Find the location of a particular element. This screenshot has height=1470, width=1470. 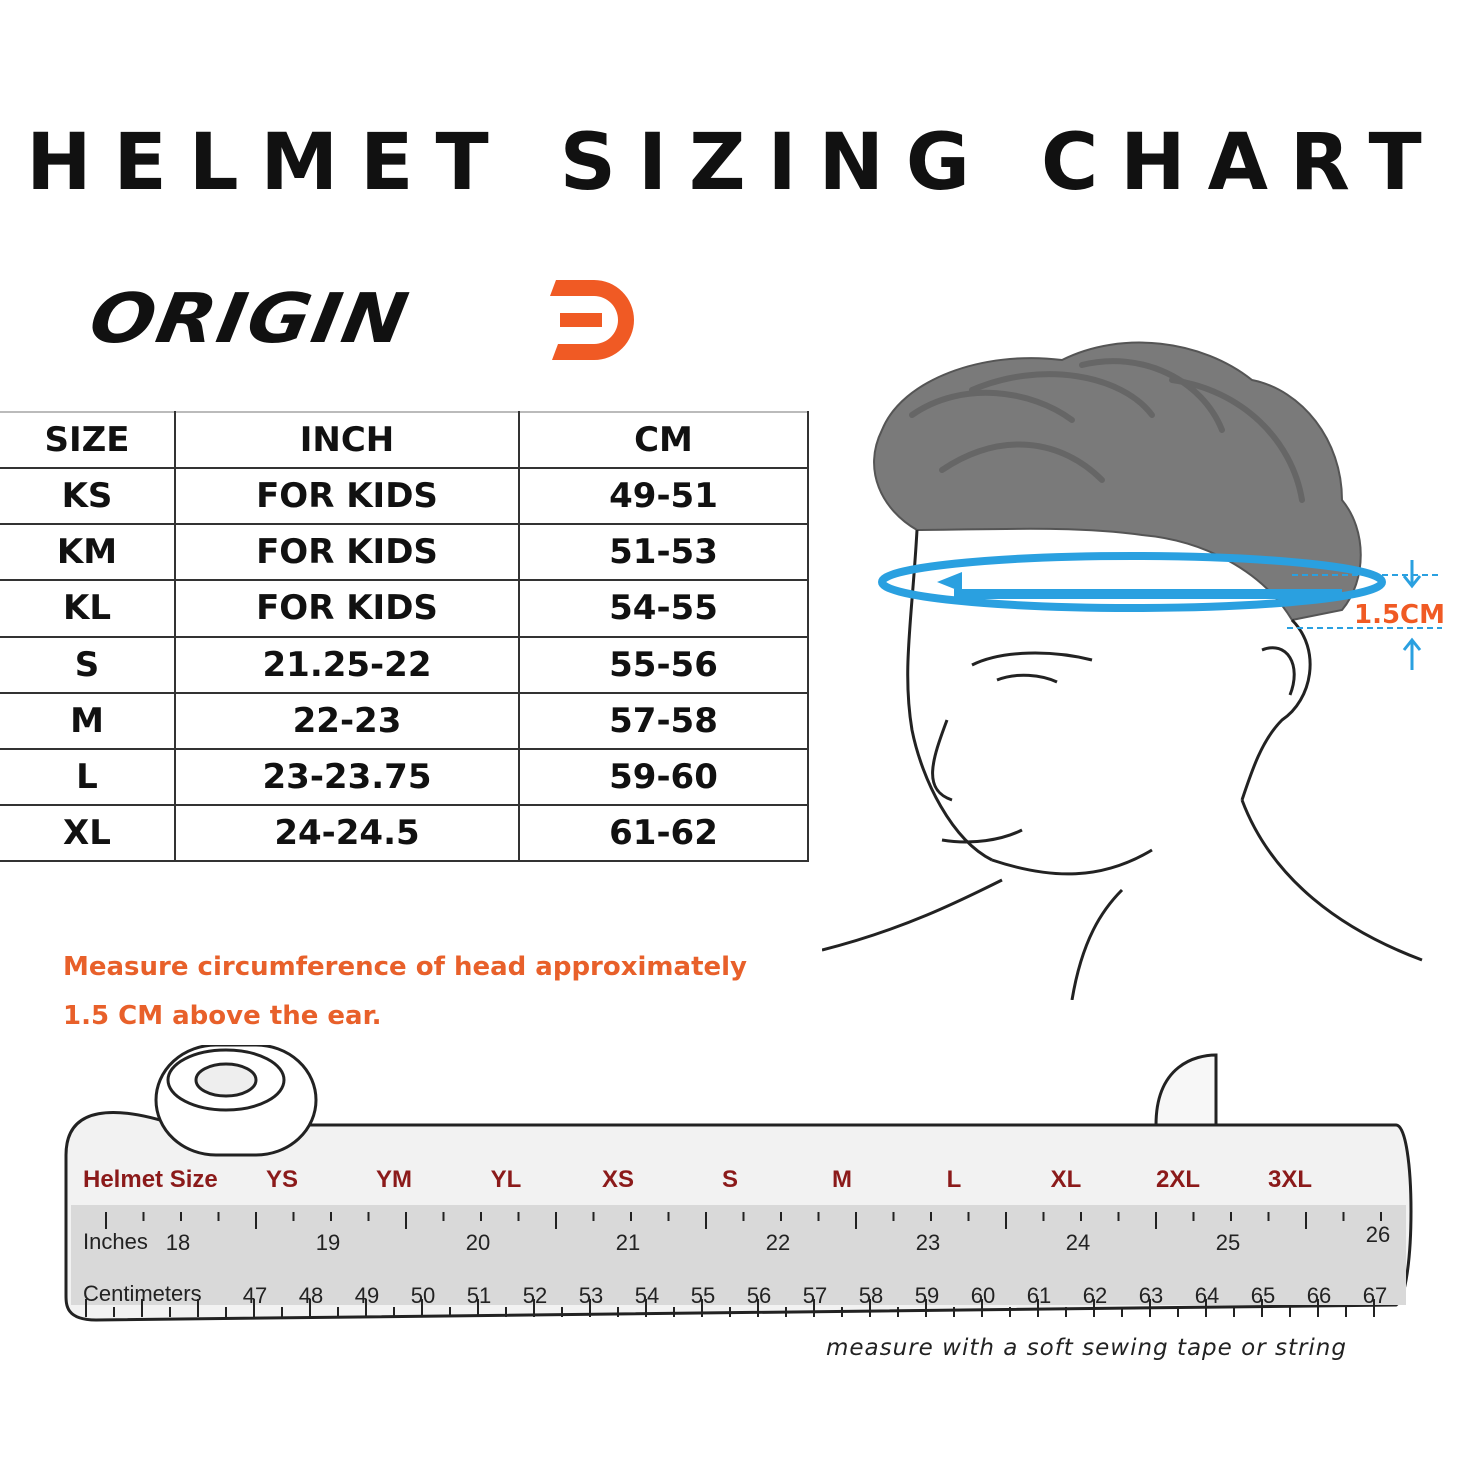

tape-helmet-size: 3XL is located at coordinates (1290, 1179).